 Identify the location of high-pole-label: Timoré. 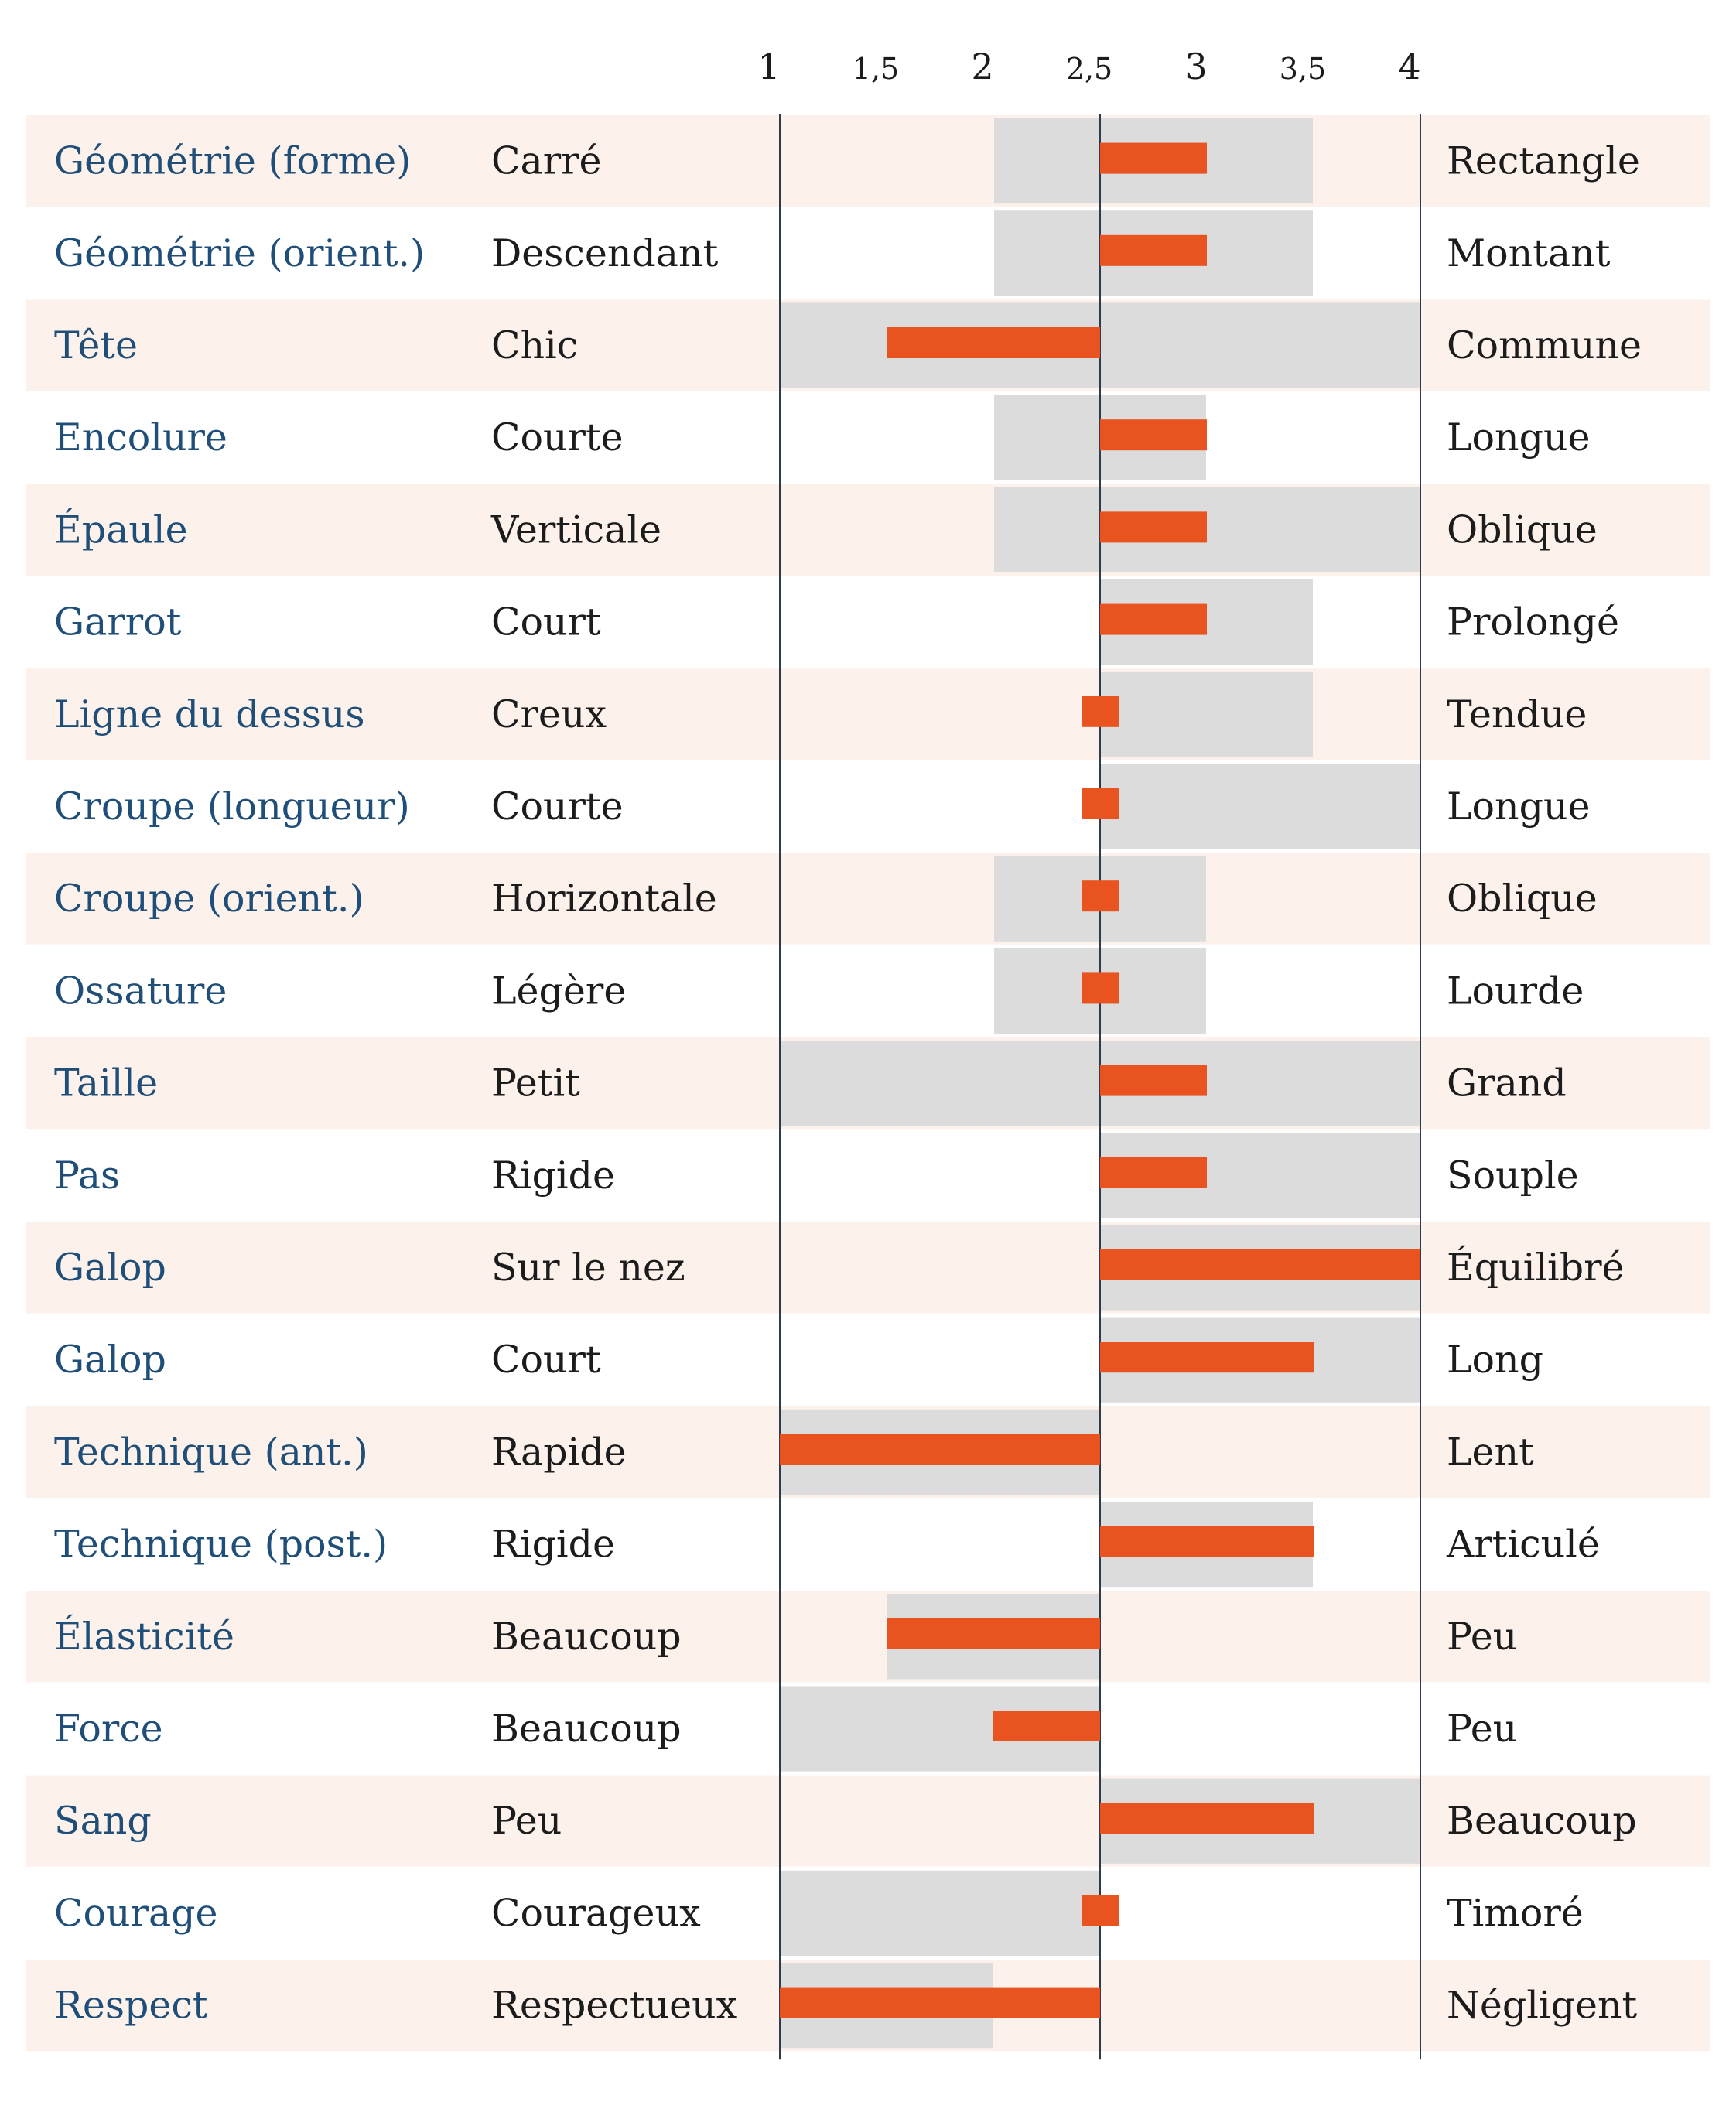
(1515, 1913).